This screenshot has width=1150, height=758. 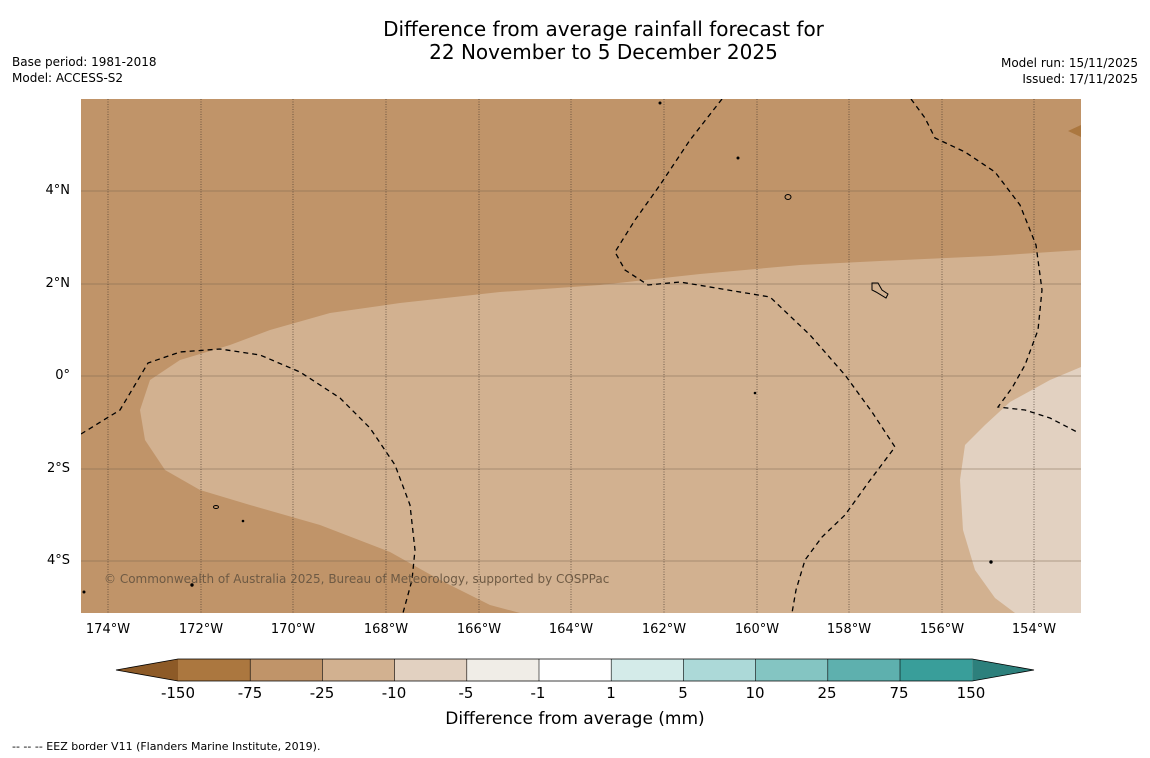 What do you see at coordinates (1069, 71) in the screenshot?
I see `meta-right: Model run: 15/11/2025 Issued: 17/11/2025` at bounding box center [1069, 71].